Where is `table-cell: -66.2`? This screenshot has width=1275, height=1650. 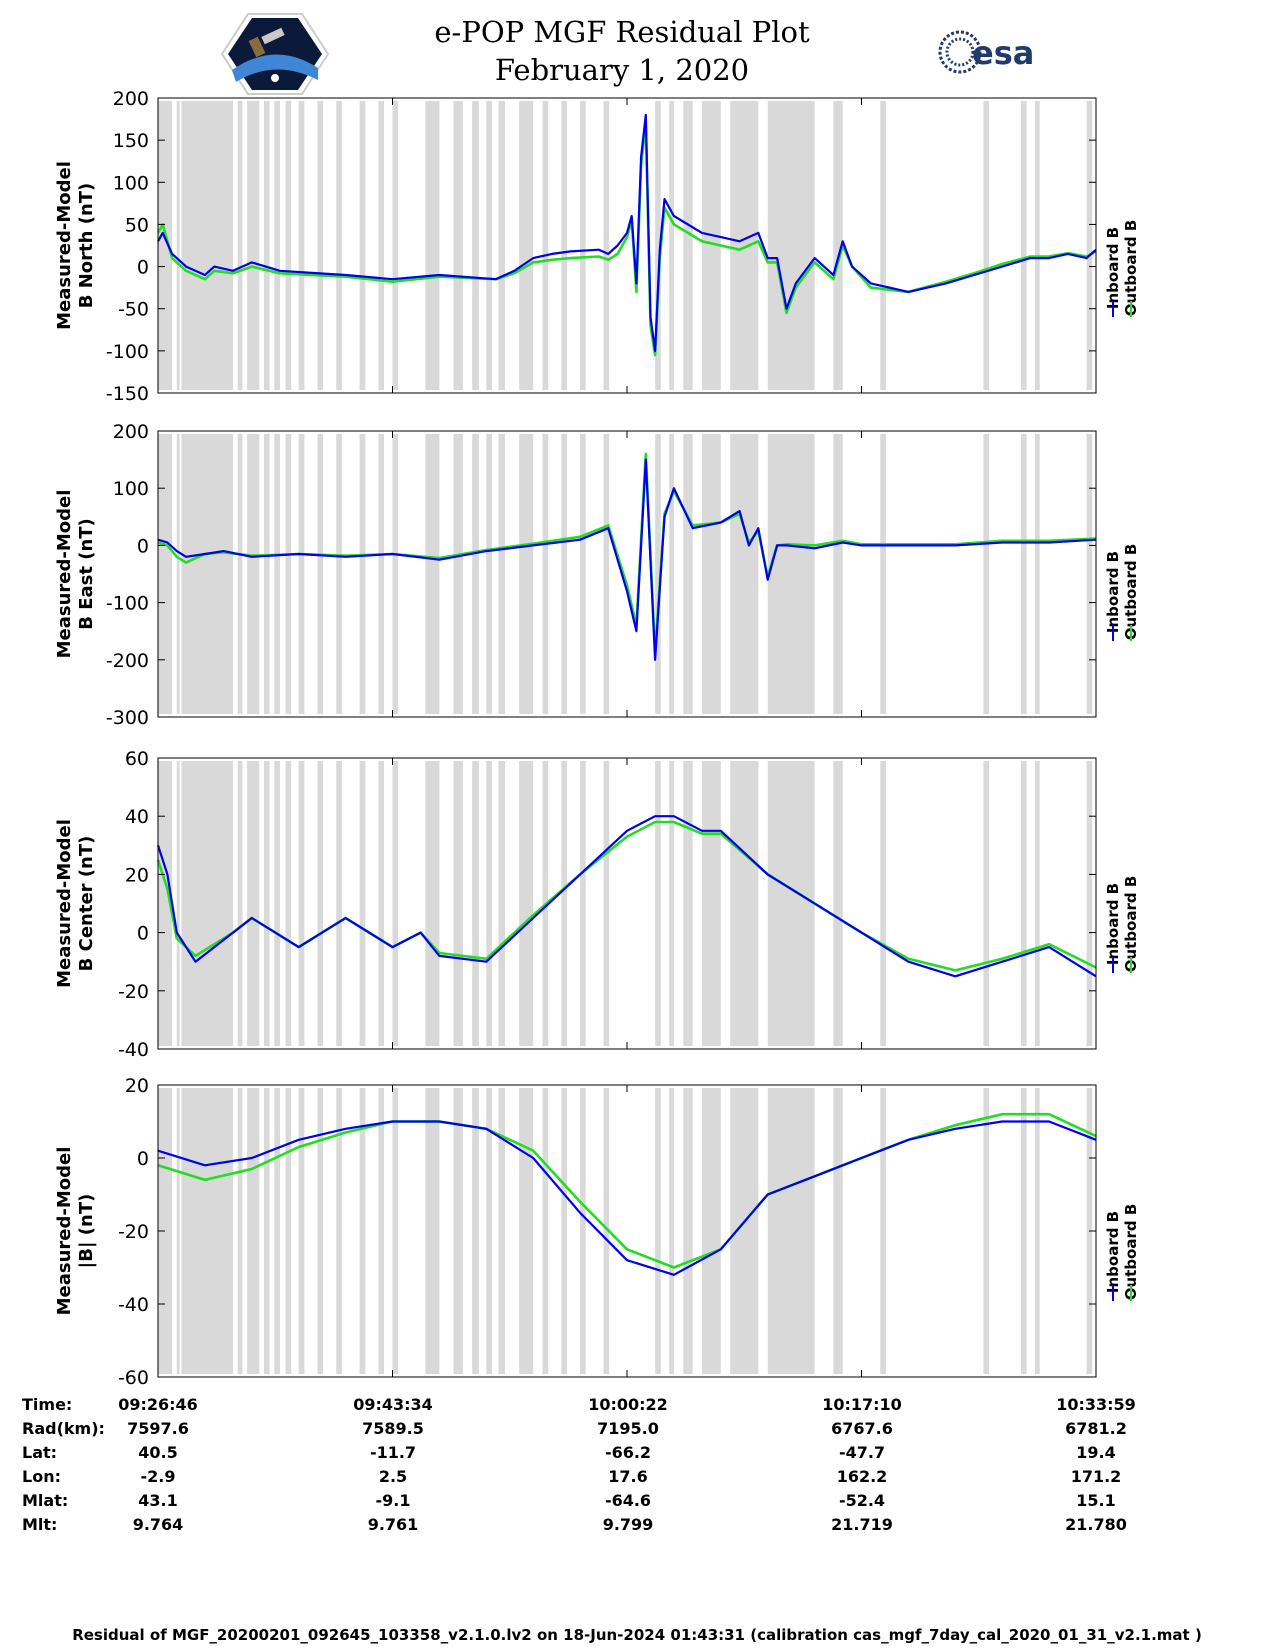 table-cell: -66.2 is located at coordinates (628, 1452).